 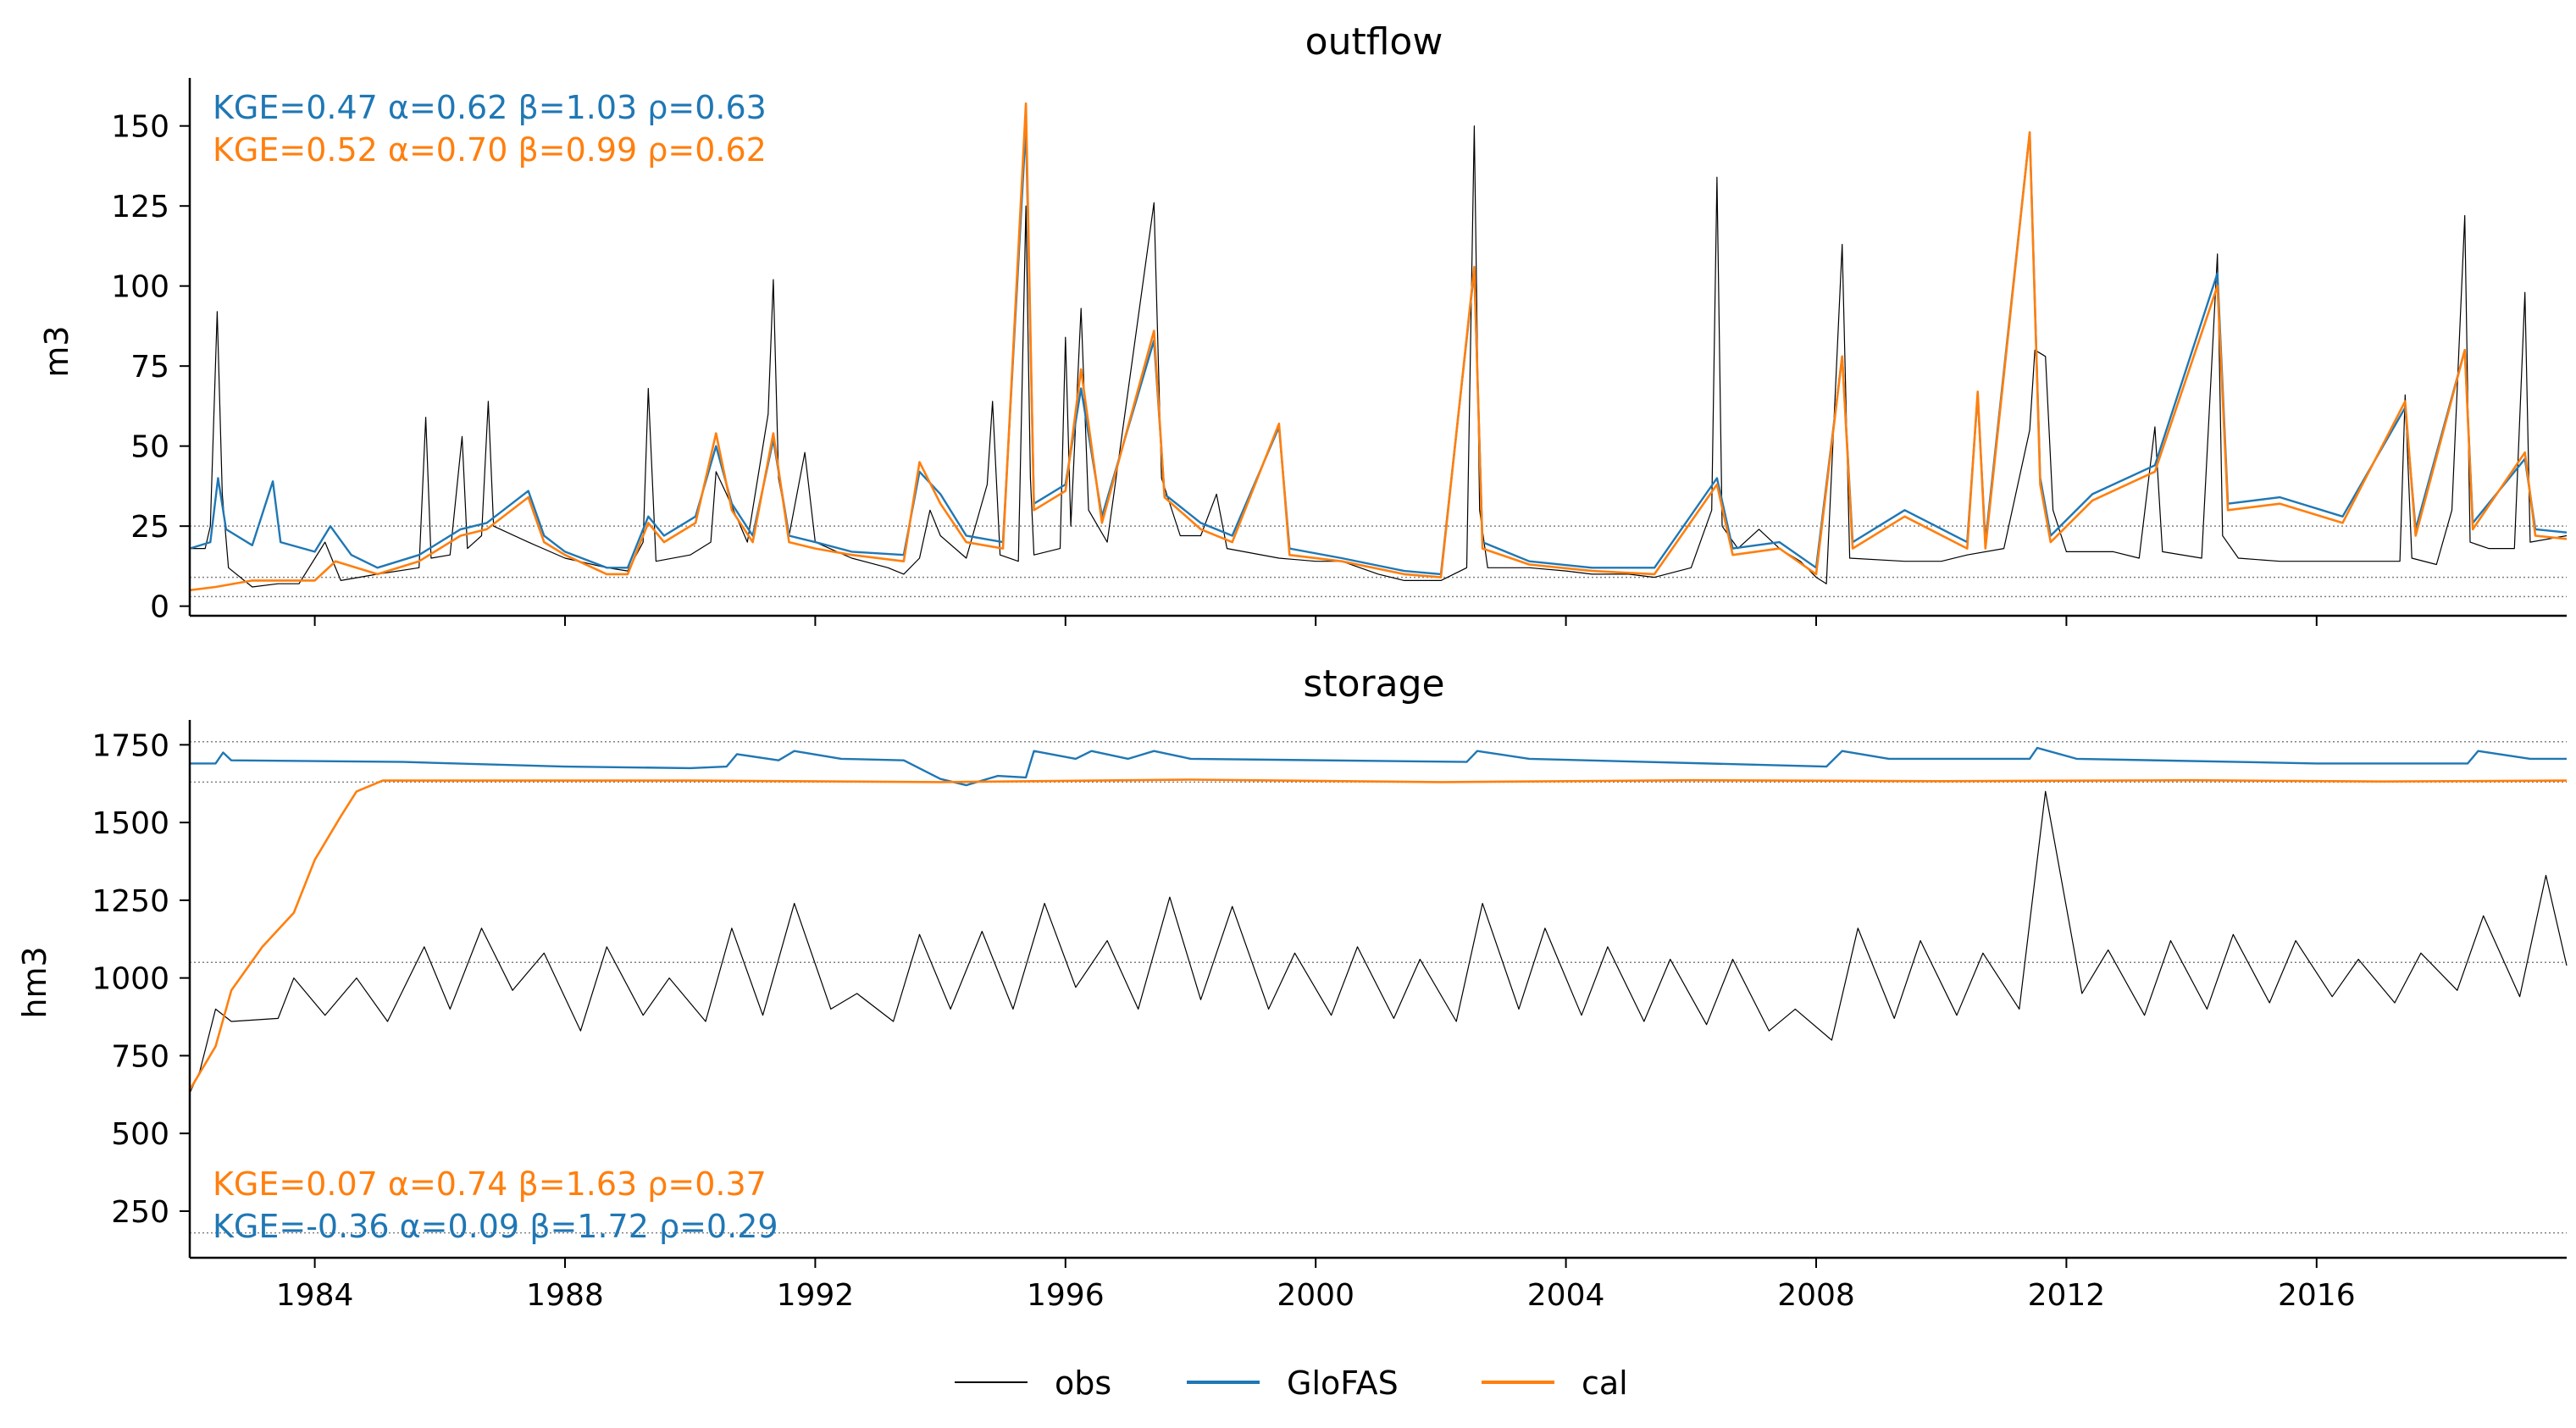 What do you see at coordinates (1033, 1383) in the screenshot?
I see `legend-item-obs: obs` at bounding box center [1033, 1383].